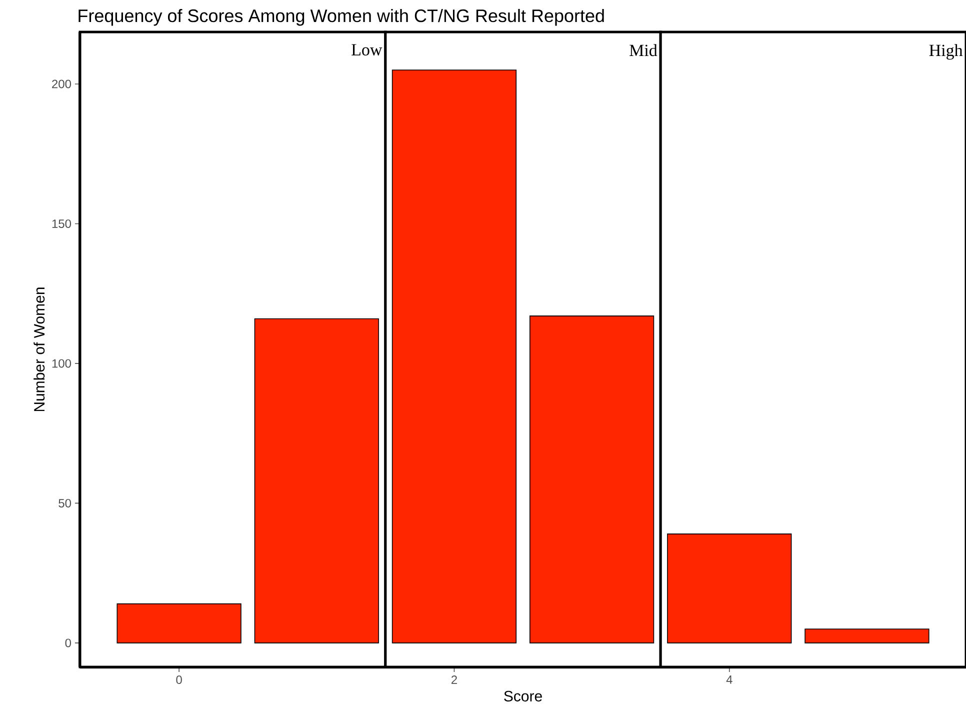  What do you see at coordinates (68, 643) in the screenshot?
I see `y-tick-label: 0` at bounding box center [68, 643].